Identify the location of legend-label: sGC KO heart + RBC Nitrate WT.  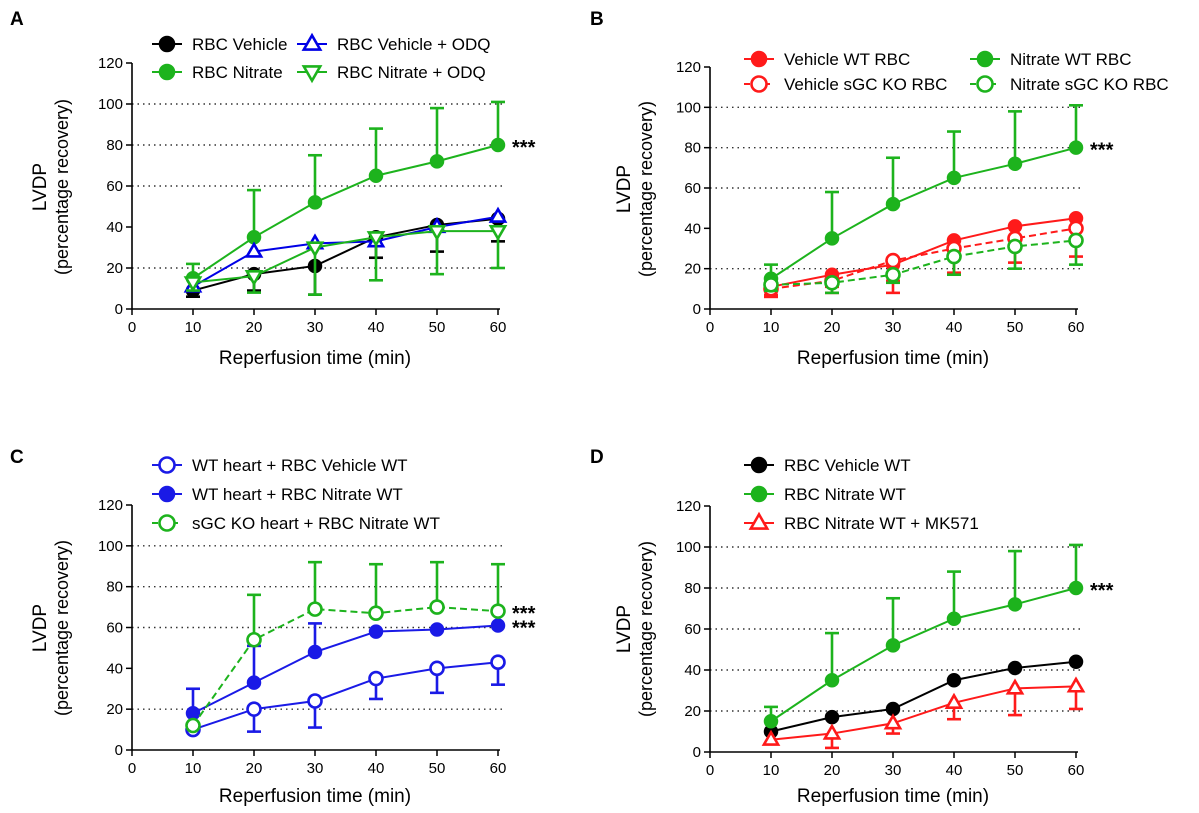
(316, 523).